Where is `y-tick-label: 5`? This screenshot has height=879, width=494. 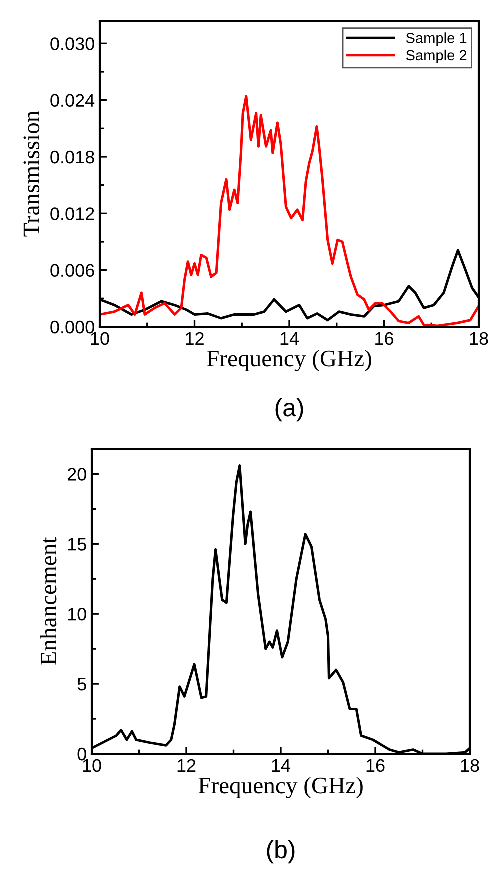
y-tick-label: 5 is located at coordinates (82, 684).